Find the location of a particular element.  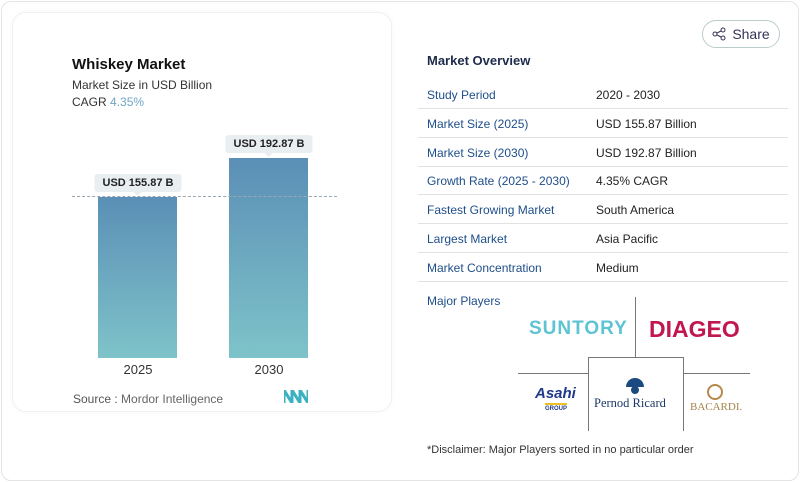

x-tick-label: 2025 is located at coordinates (138, 369).